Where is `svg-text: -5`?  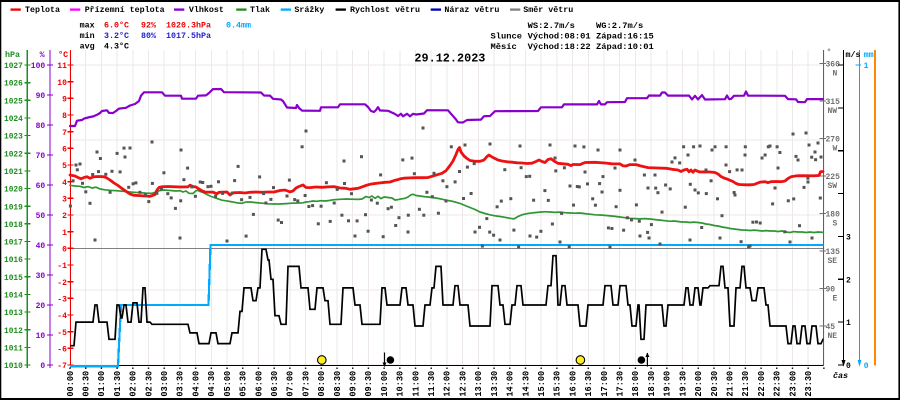 svg-text: -5 is located at coordinates (62, 333).